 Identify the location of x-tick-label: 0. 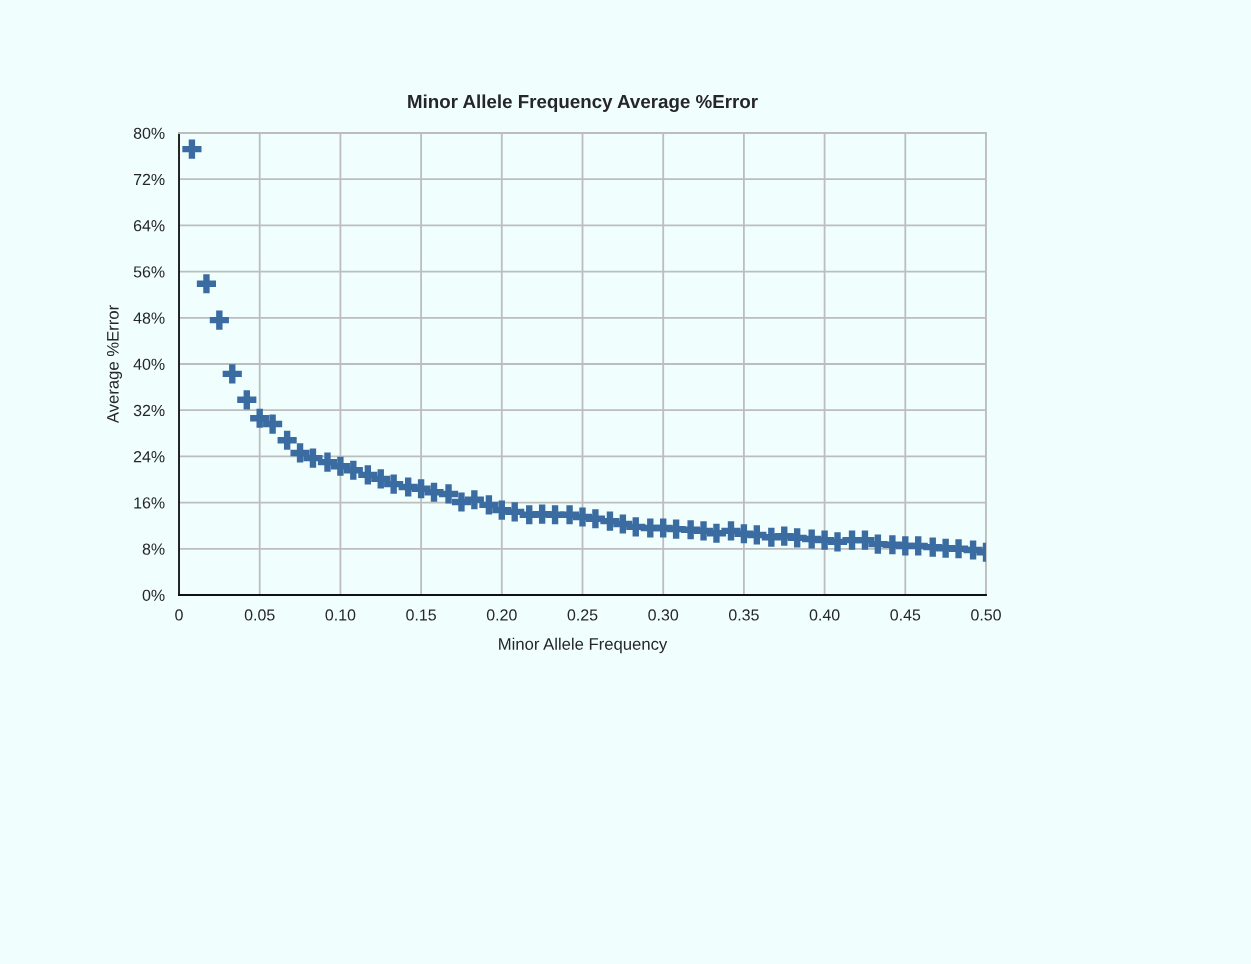
(179, 615).